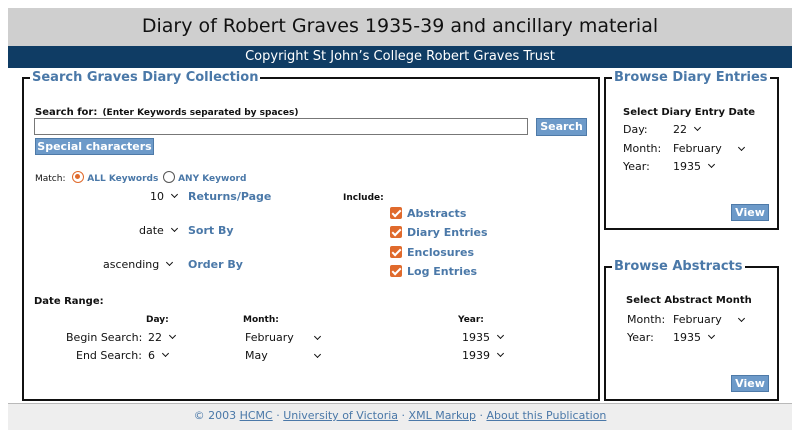 The width and height of the screenshot is (800, 441). I want to click on diary-month-value: February, so click(697, 148).